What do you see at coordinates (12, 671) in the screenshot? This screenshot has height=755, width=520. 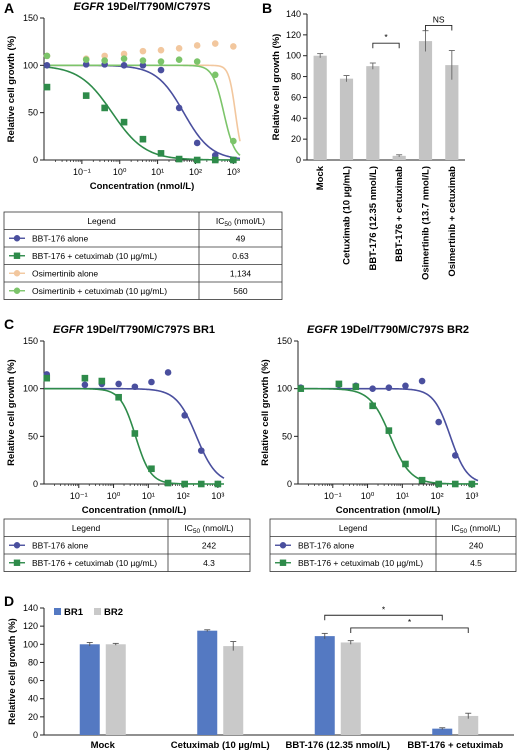 I see `D-y-label: Relative cell growth (%)` at bounding box center [12, 671].